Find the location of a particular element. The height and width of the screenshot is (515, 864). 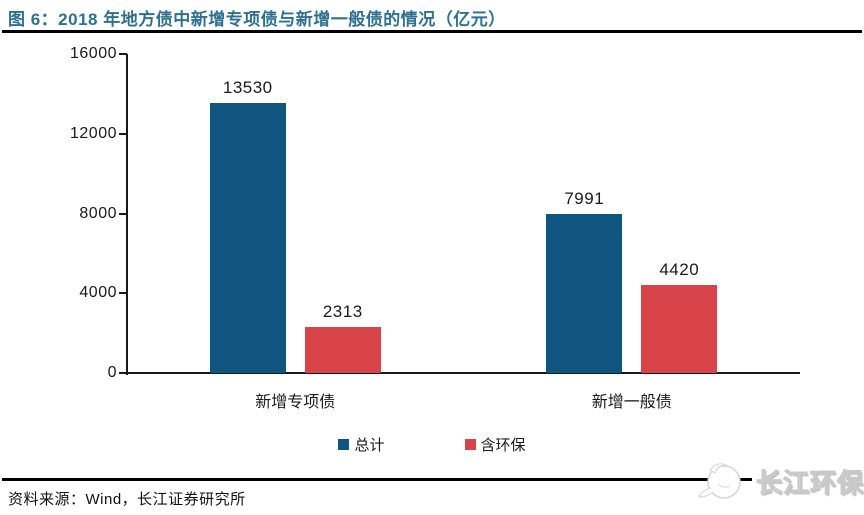

brand-watermark: 长江环保 is located at coordinates (779, 481).